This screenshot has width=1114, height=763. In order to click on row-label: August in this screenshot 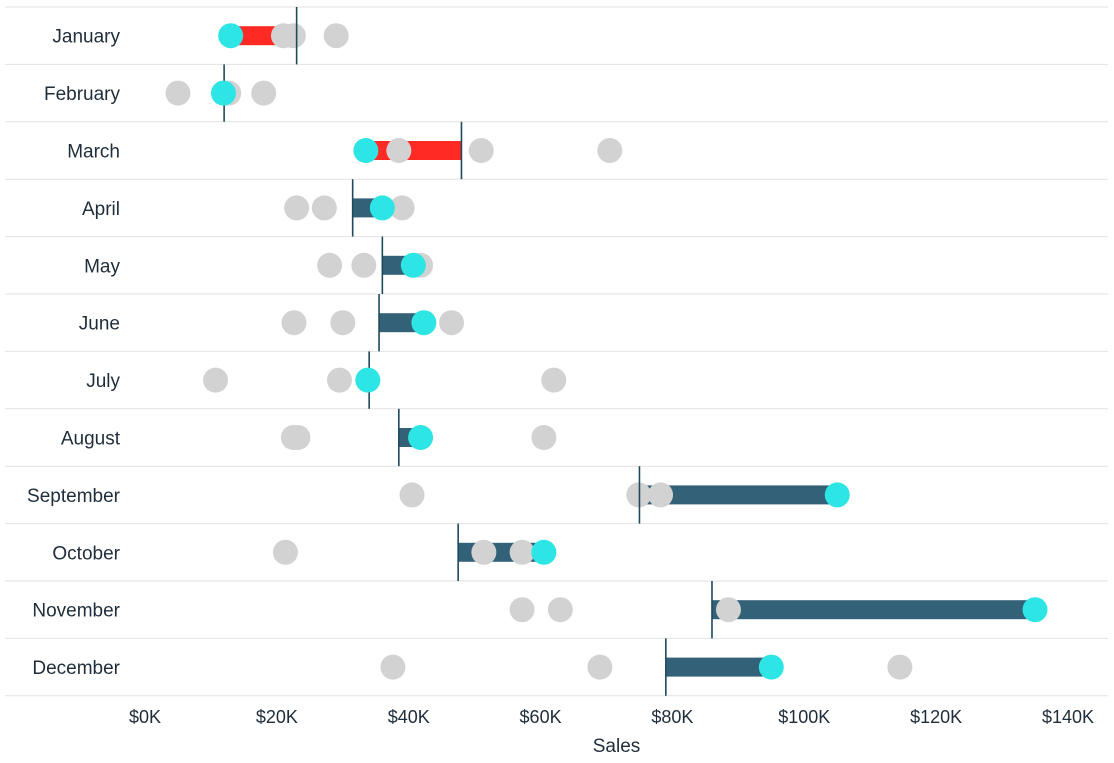, I will do `click(91, 439)`.